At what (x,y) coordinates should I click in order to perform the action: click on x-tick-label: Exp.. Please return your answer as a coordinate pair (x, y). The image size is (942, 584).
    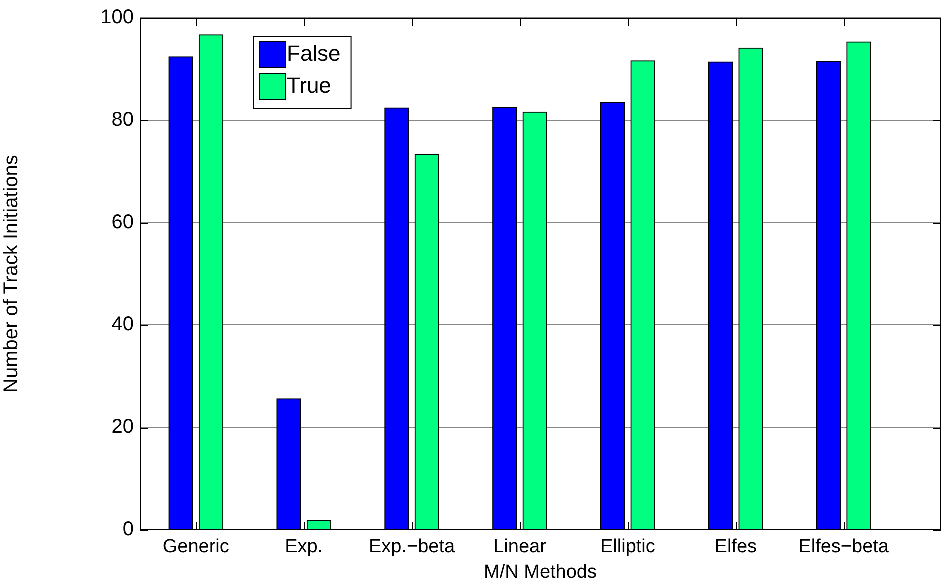
    Looking at the image, I should click on (304, 547).